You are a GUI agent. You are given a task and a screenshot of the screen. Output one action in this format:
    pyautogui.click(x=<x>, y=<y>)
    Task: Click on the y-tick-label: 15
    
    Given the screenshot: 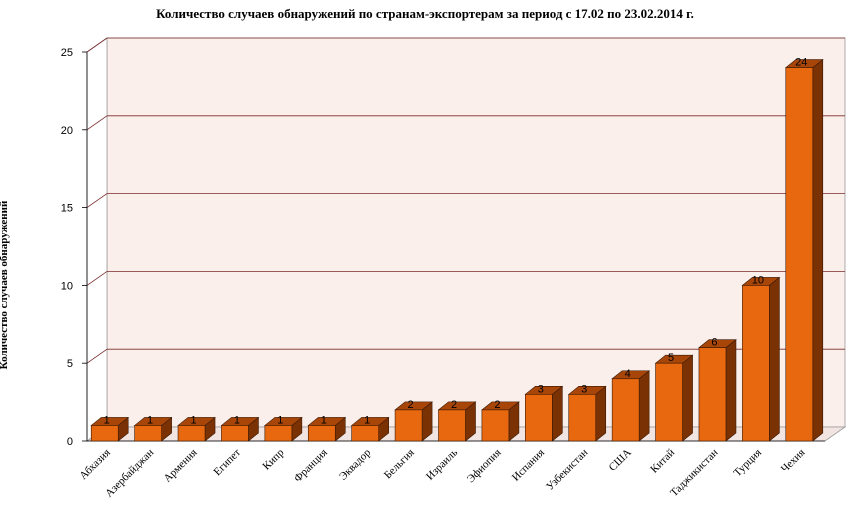 What is the action you would take?
    pyautogui.click(x=67, y=209)
    